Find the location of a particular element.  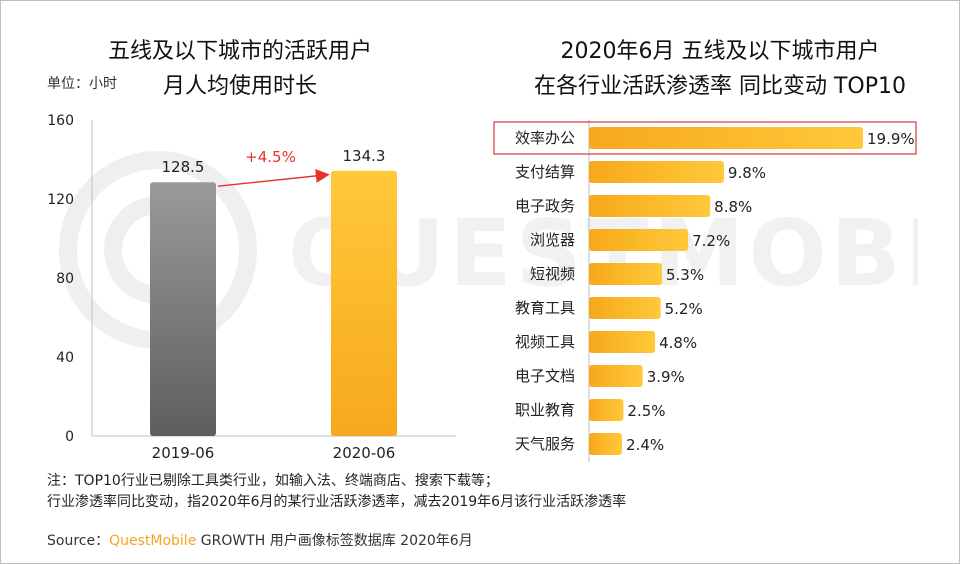

left-x-tick-label: 2020-06 is located at coordinates (364, 453).